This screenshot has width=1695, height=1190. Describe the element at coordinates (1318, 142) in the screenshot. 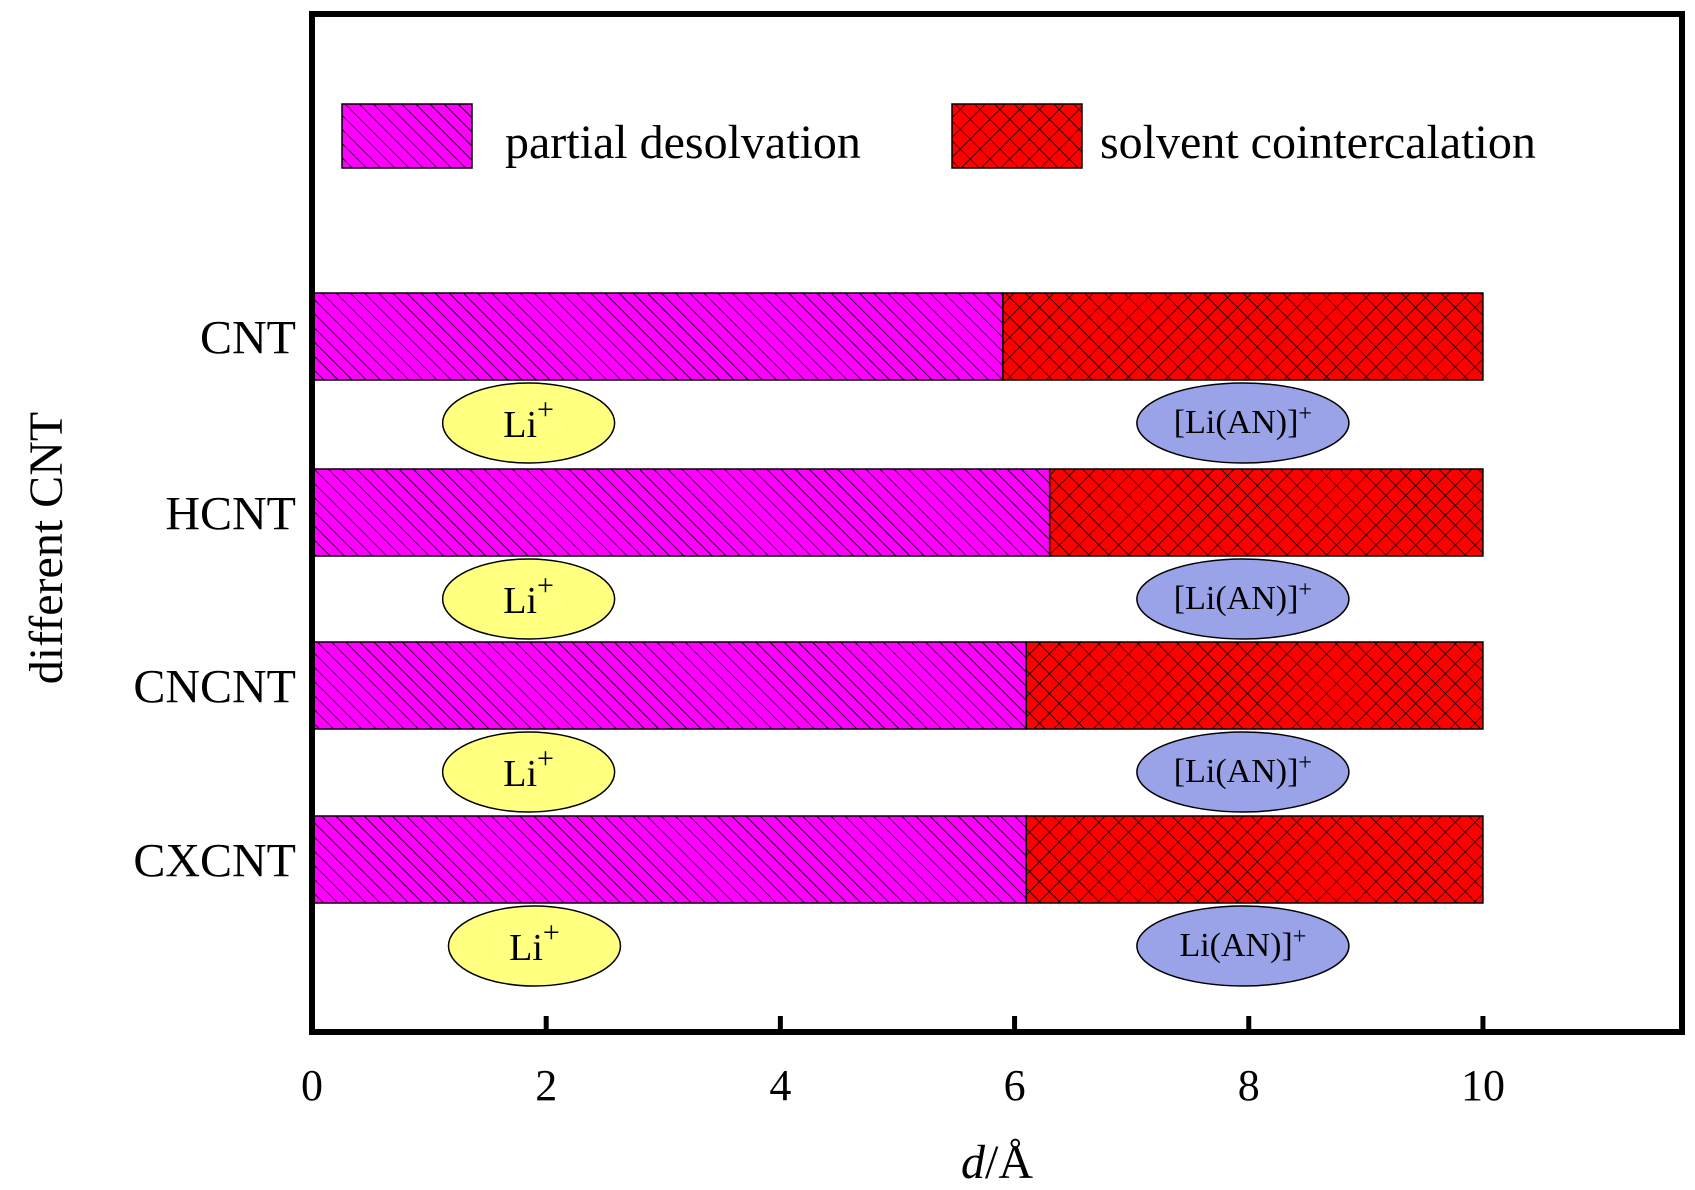

I see `legend-label-solvent-cointercalation: solvent cointercalation` at that location.